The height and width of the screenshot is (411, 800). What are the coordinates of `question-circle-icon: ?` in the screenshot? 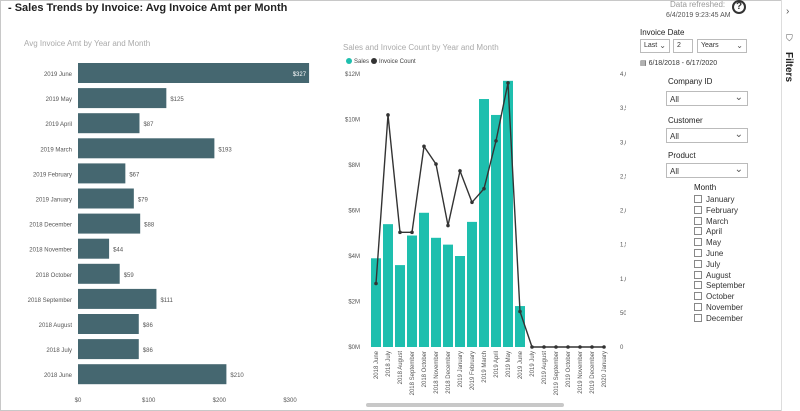 It's located at (739, 7).